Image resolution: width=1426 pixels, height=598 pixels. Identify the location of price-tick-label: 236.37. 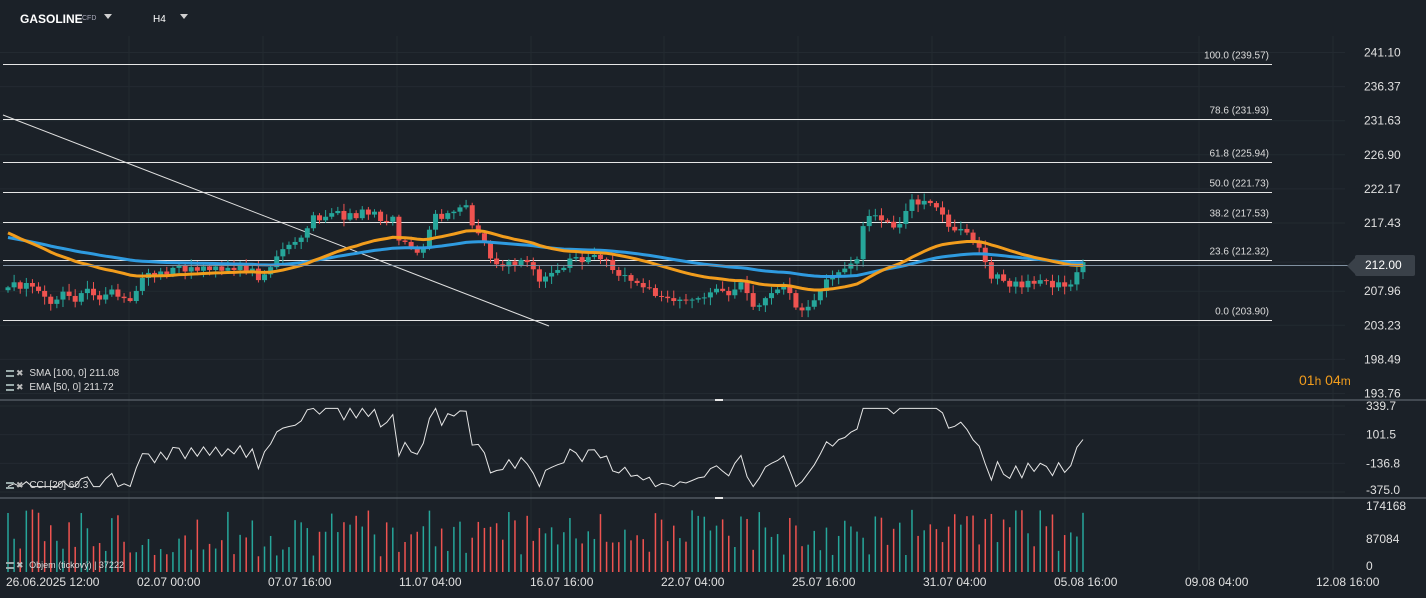
(1382, 87).